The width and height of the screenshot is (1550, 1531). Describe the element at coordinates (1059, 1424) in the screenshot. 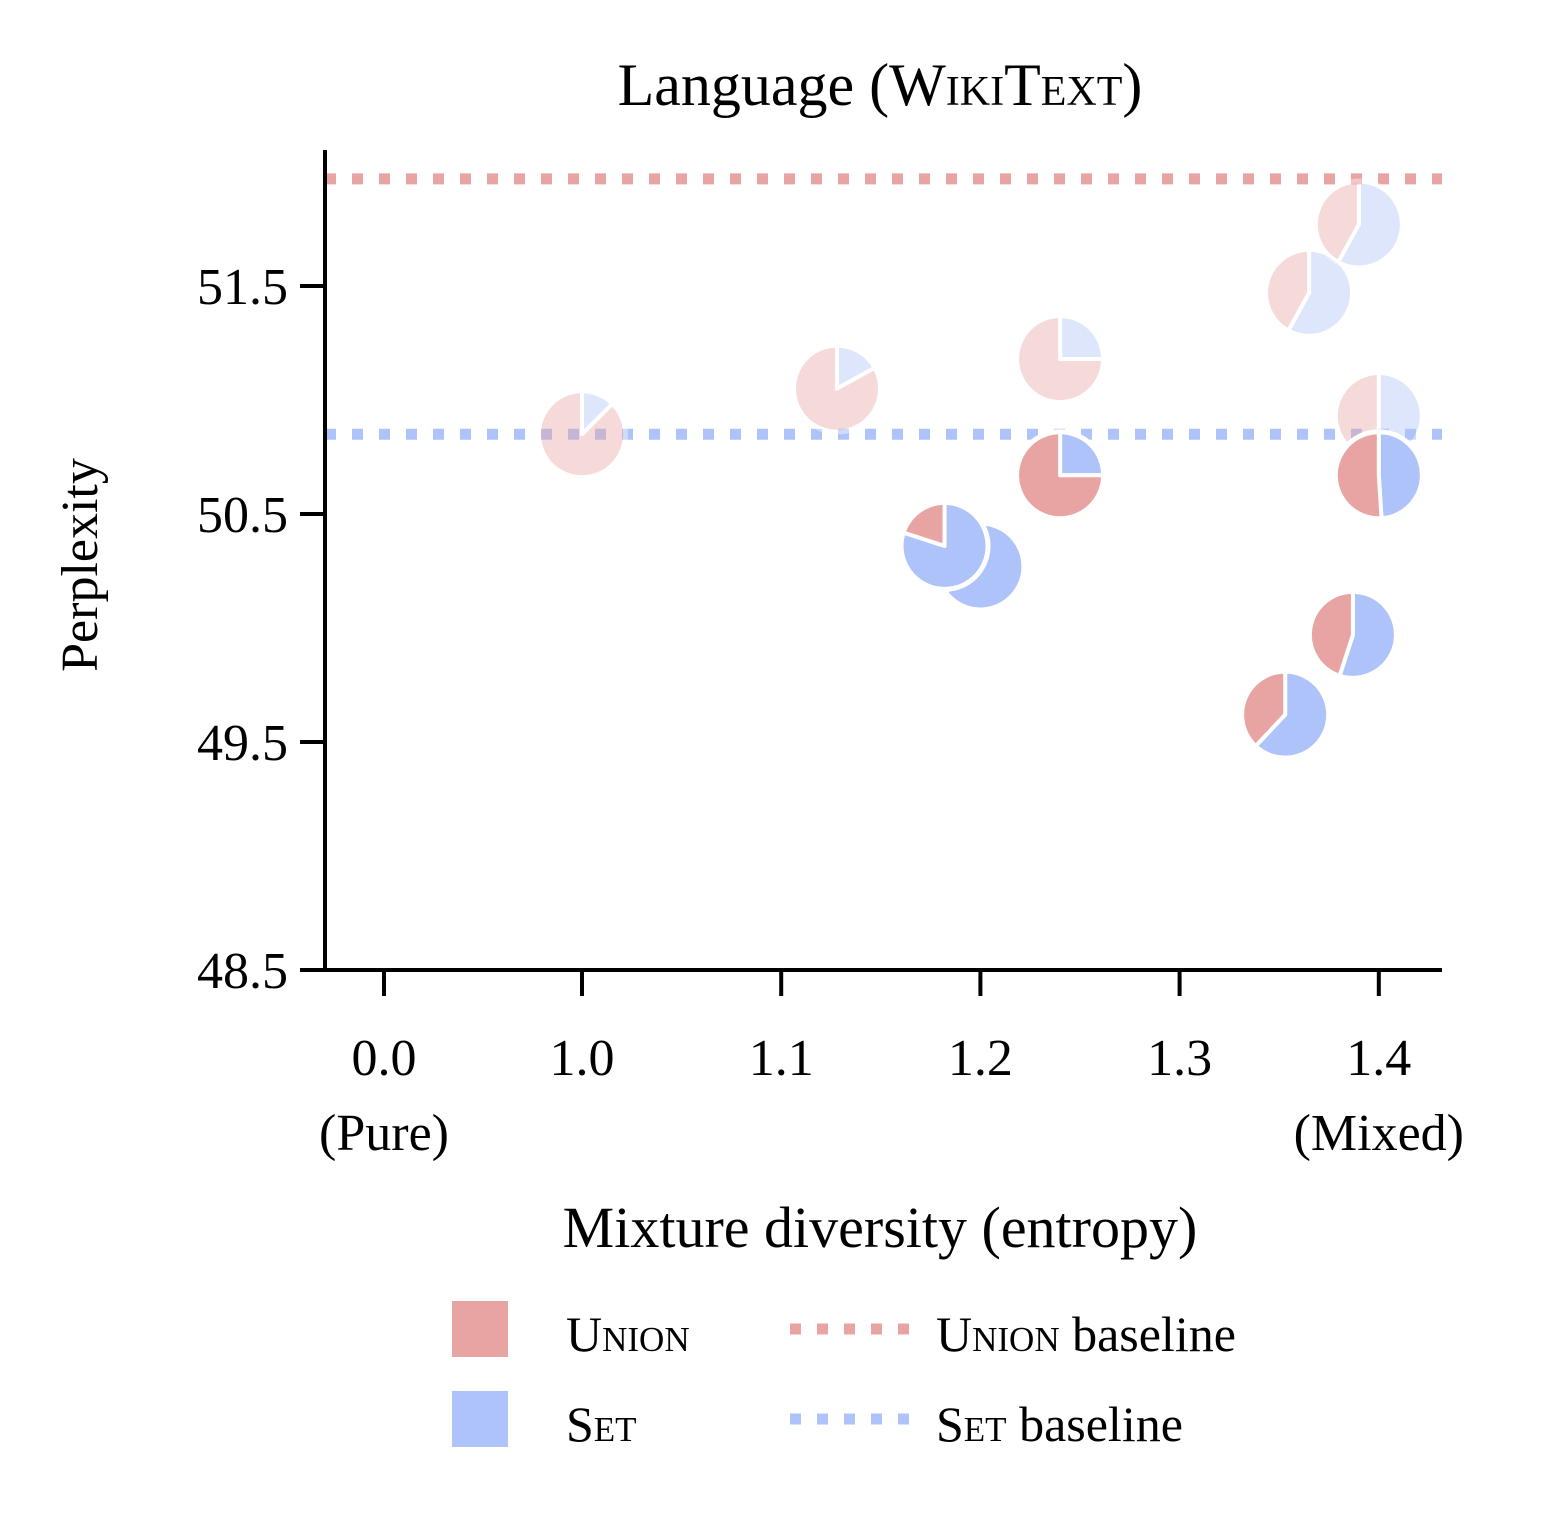

I see `set-baseline-legend-label: Set baseline` at that location.